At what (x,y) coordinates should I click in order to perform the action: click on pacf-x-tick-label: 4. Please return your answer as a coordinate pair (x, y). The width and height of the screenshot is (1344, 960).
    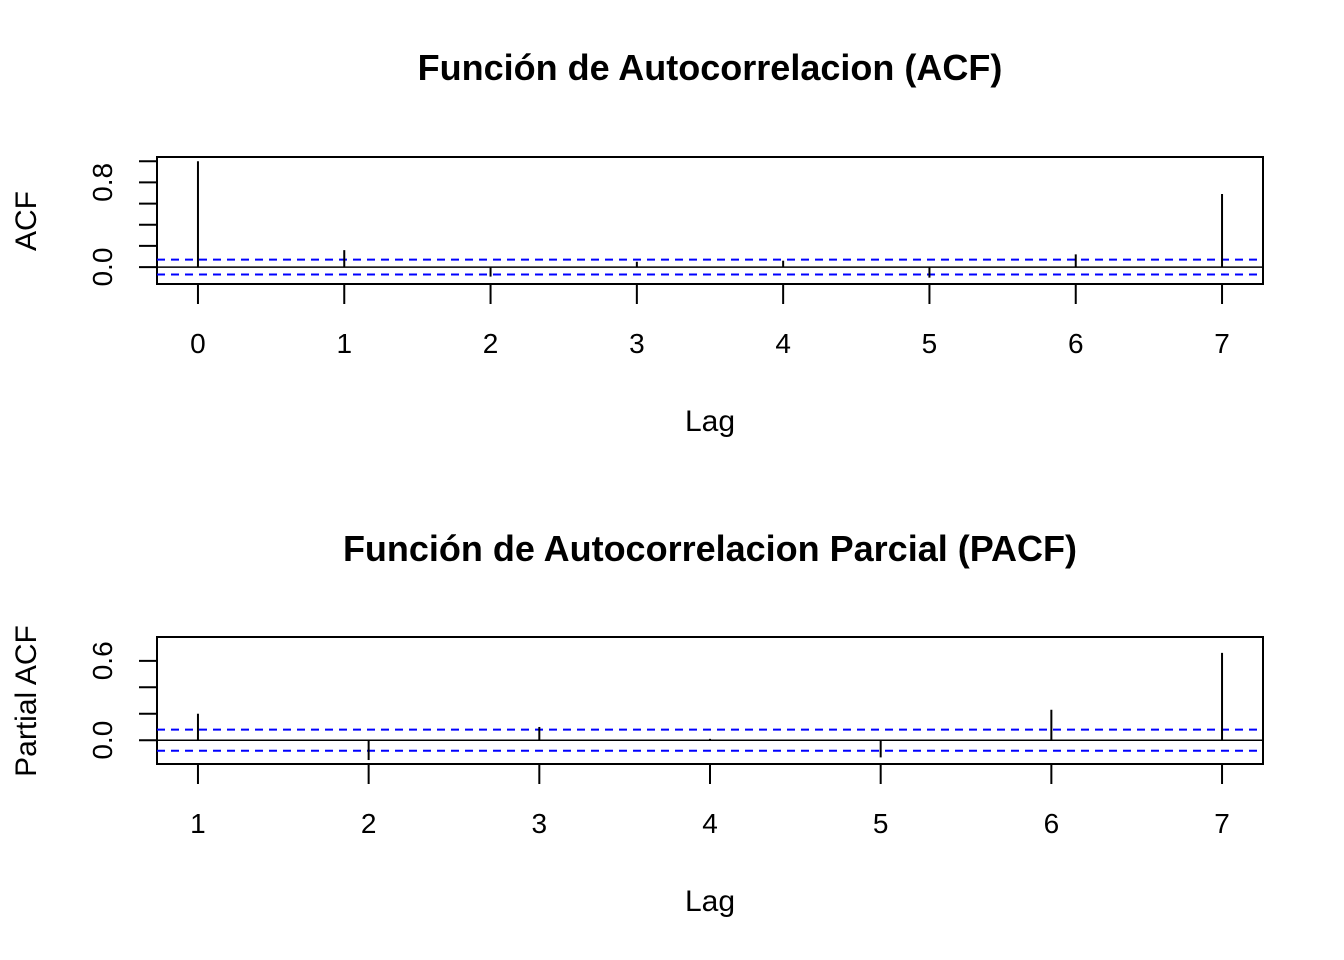
    Looking at the image, I should click on (710, 823).